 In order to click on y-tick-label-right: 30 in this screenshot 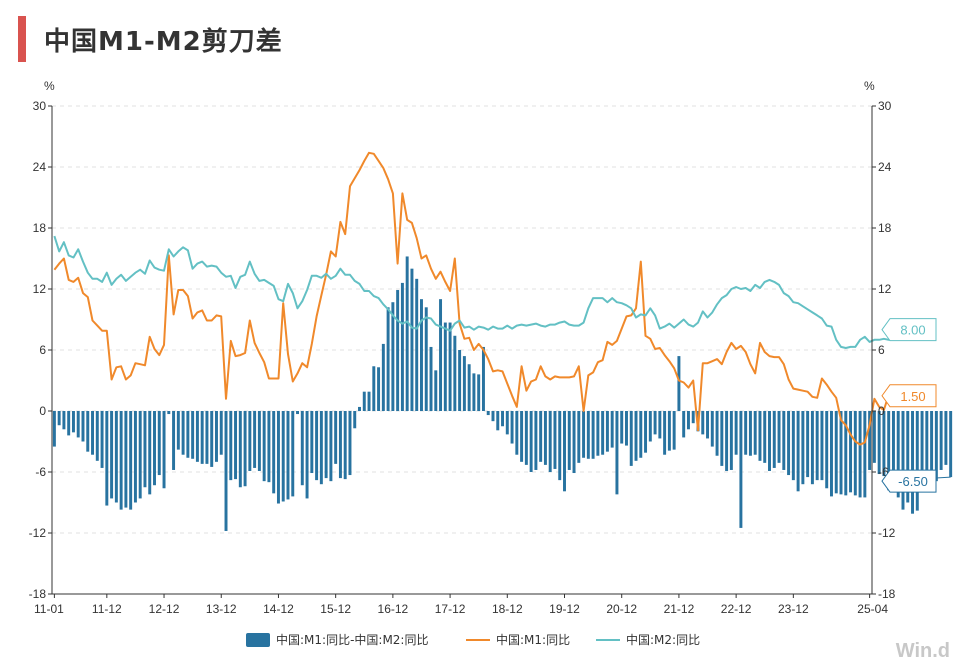, I will do `click(885, 106)`.